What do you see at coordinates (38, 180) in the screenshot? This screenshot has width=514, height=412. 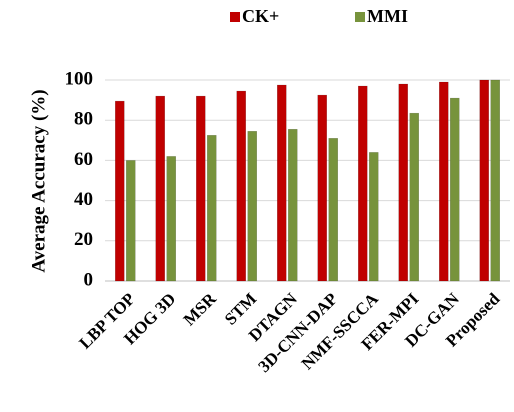 I see `y-axis-label: Average Accuracy (%)` at bounding box center [38, 180].